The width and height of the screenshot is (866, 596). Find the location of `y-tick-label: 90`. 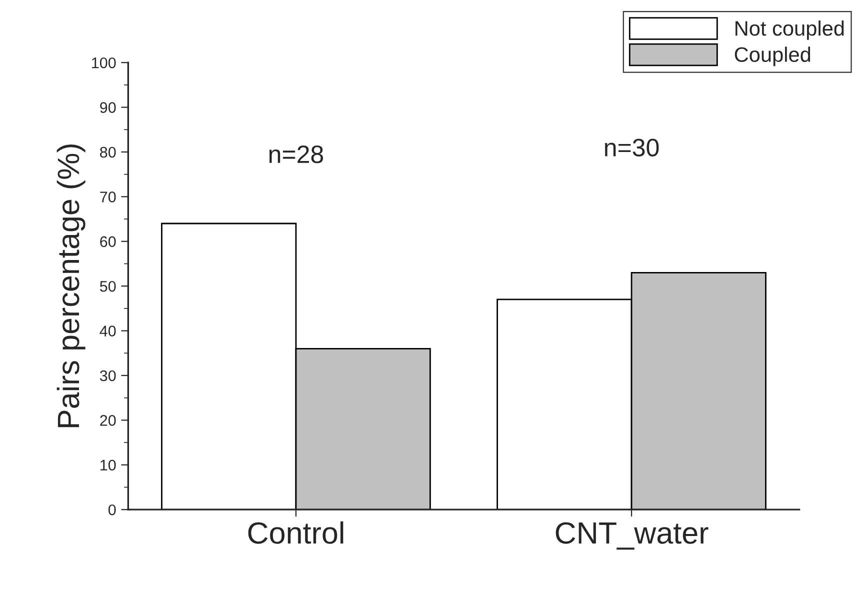

y-tick-label: 90 is located at coordinates (108, 107).